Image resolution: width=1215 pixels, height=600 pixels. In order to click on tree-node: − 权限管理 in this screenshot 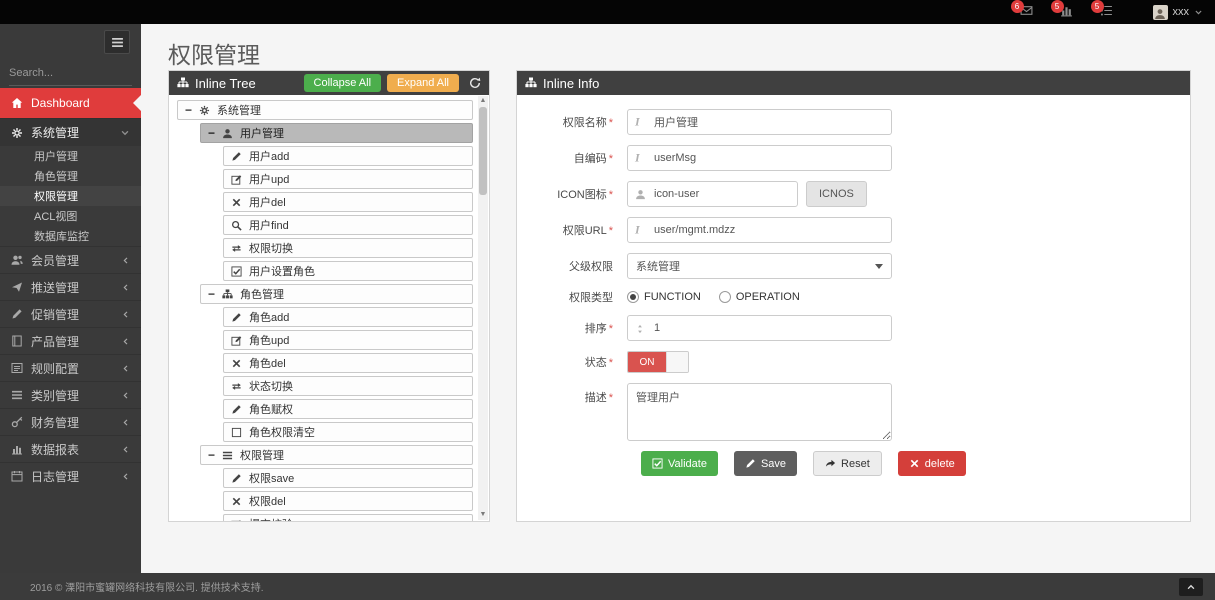, I will do `click(336, 455)`.